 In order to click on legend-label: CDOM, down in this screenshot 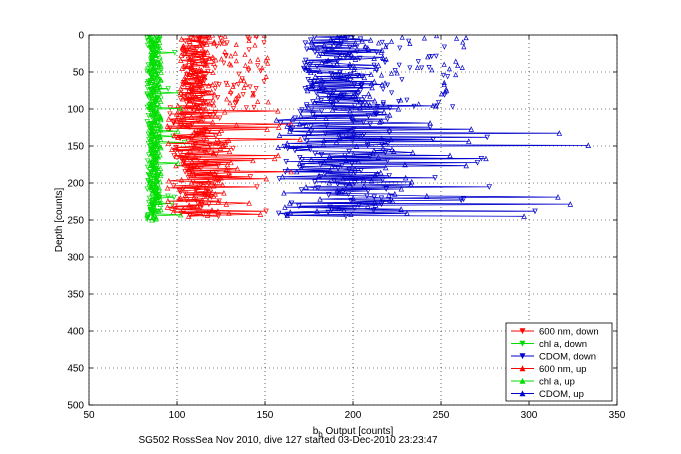, I will do `click(567, 357)`.